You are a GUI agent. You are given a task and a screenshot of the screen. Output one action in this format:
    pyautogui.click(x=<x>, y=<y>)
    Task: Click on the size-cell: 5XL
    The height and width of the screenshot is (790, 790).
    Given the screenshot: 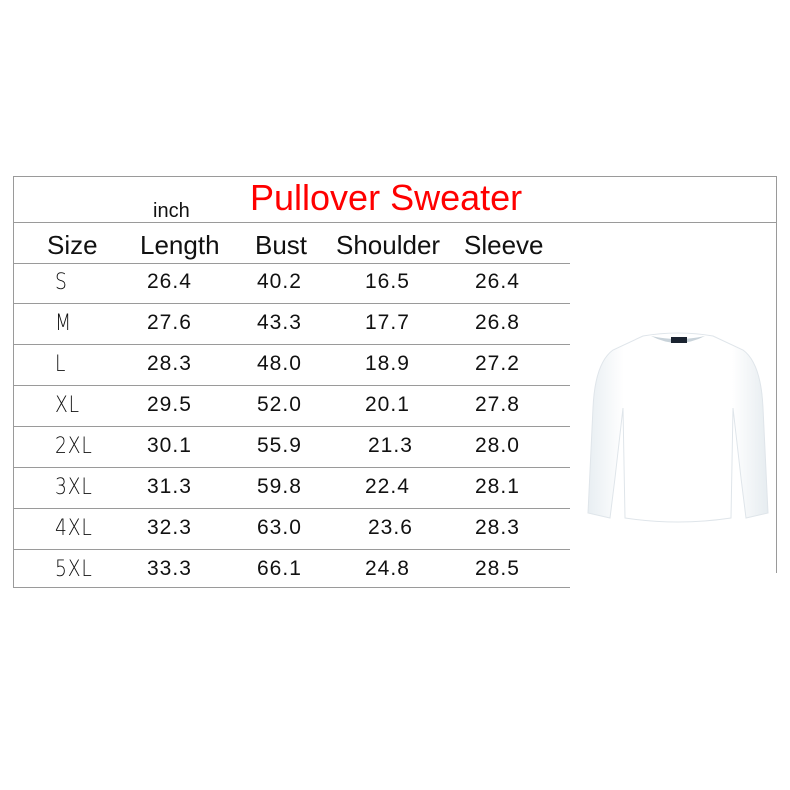 What is the action you would take?
    pyautogui.click(x=74, y=569)
    